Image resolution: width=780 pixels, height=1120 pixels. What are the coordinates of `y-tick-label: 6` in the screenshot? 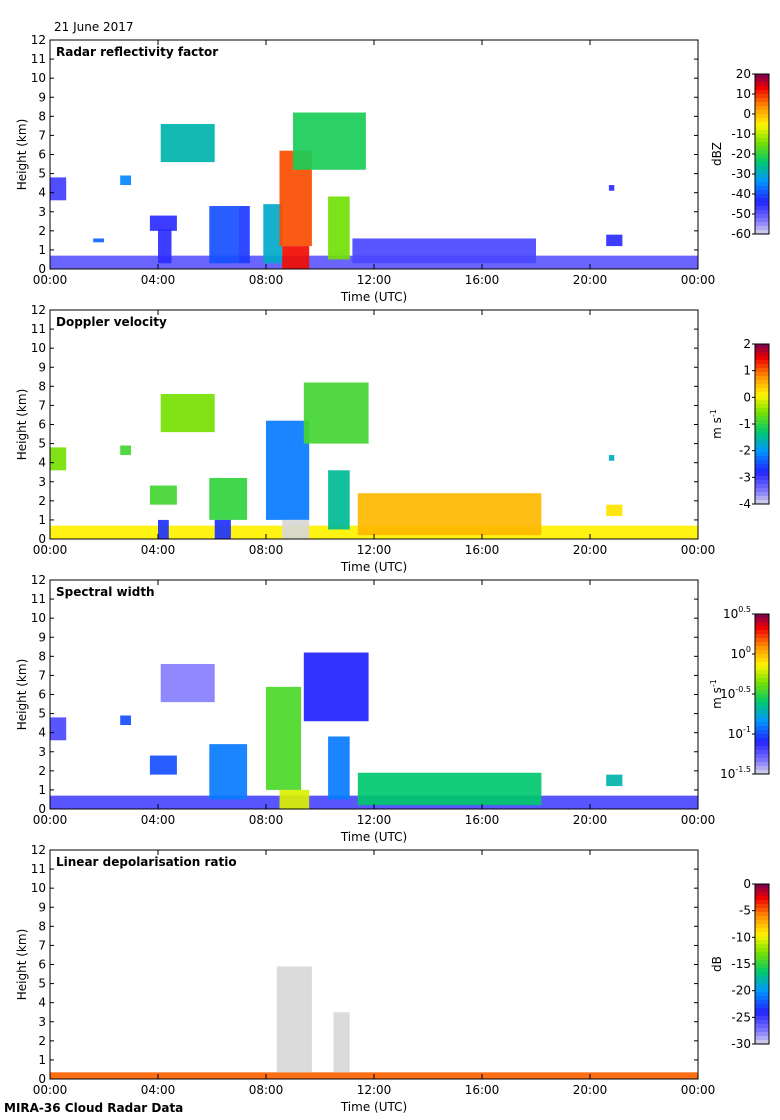 It's located at (42, 965).